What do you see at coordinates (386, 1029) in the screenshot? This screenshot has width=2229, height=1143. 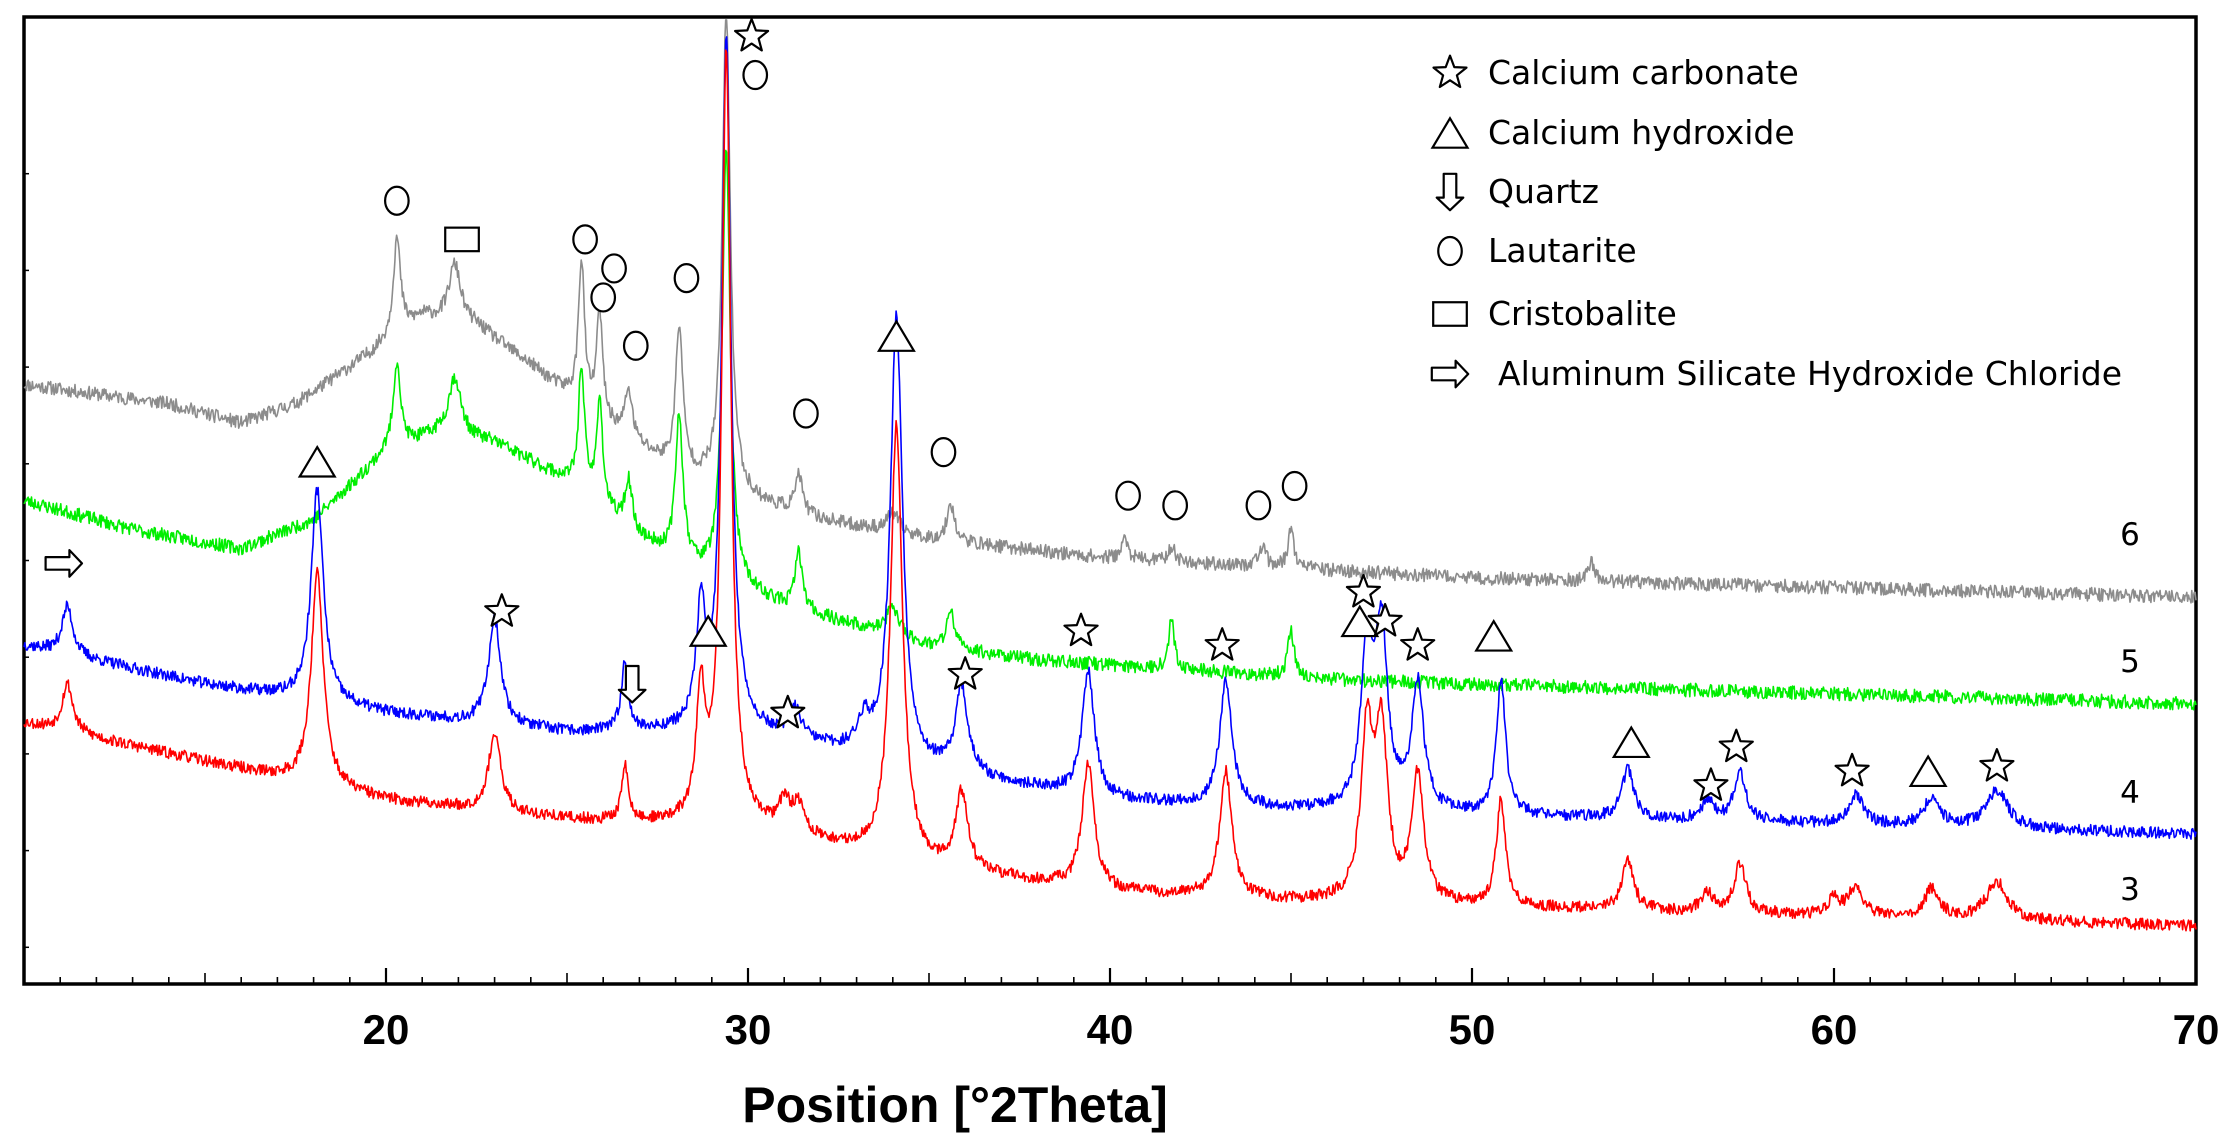 I see `x-tick-label: 20` at bounding box center [386, 1029].